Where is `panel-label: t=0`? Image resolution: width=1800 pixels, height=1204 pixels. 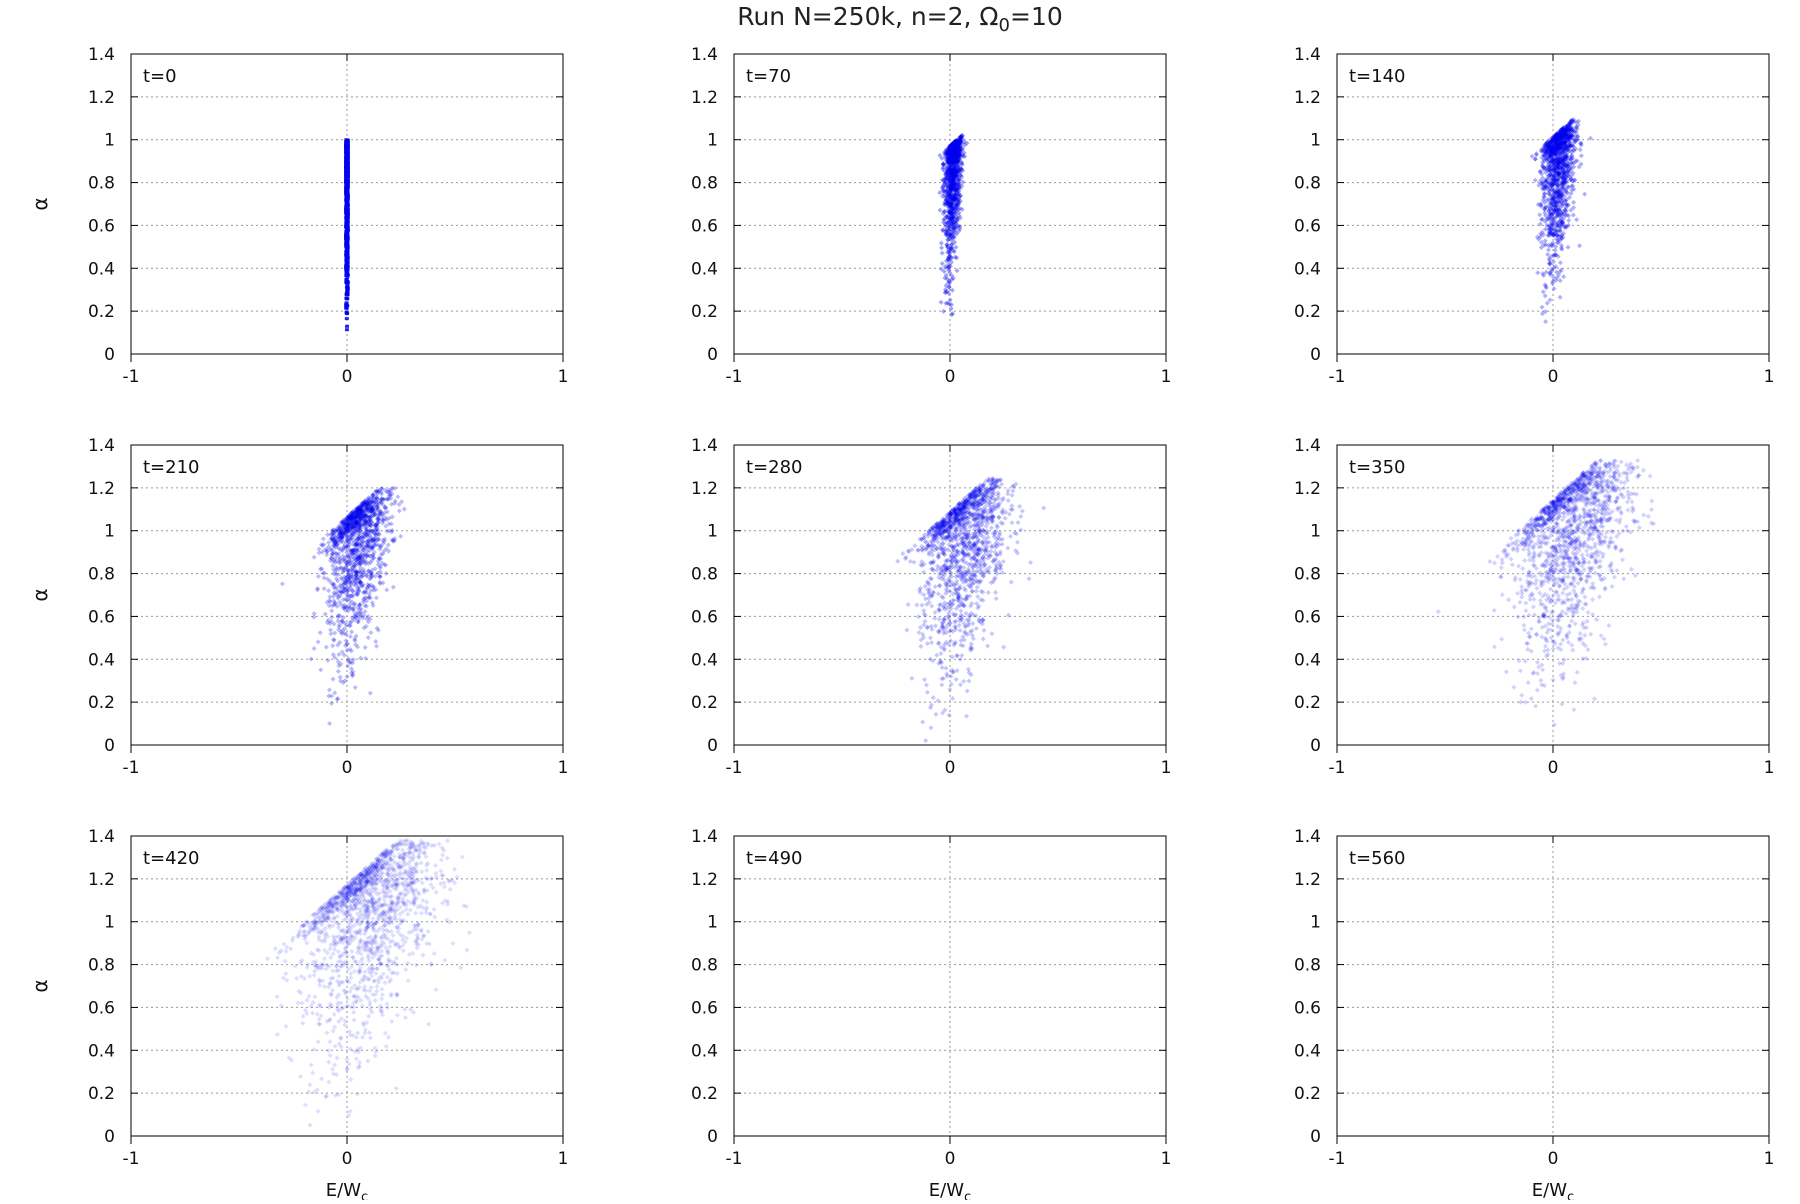 panel-label: t=0 is located at coordinates (160, 76).